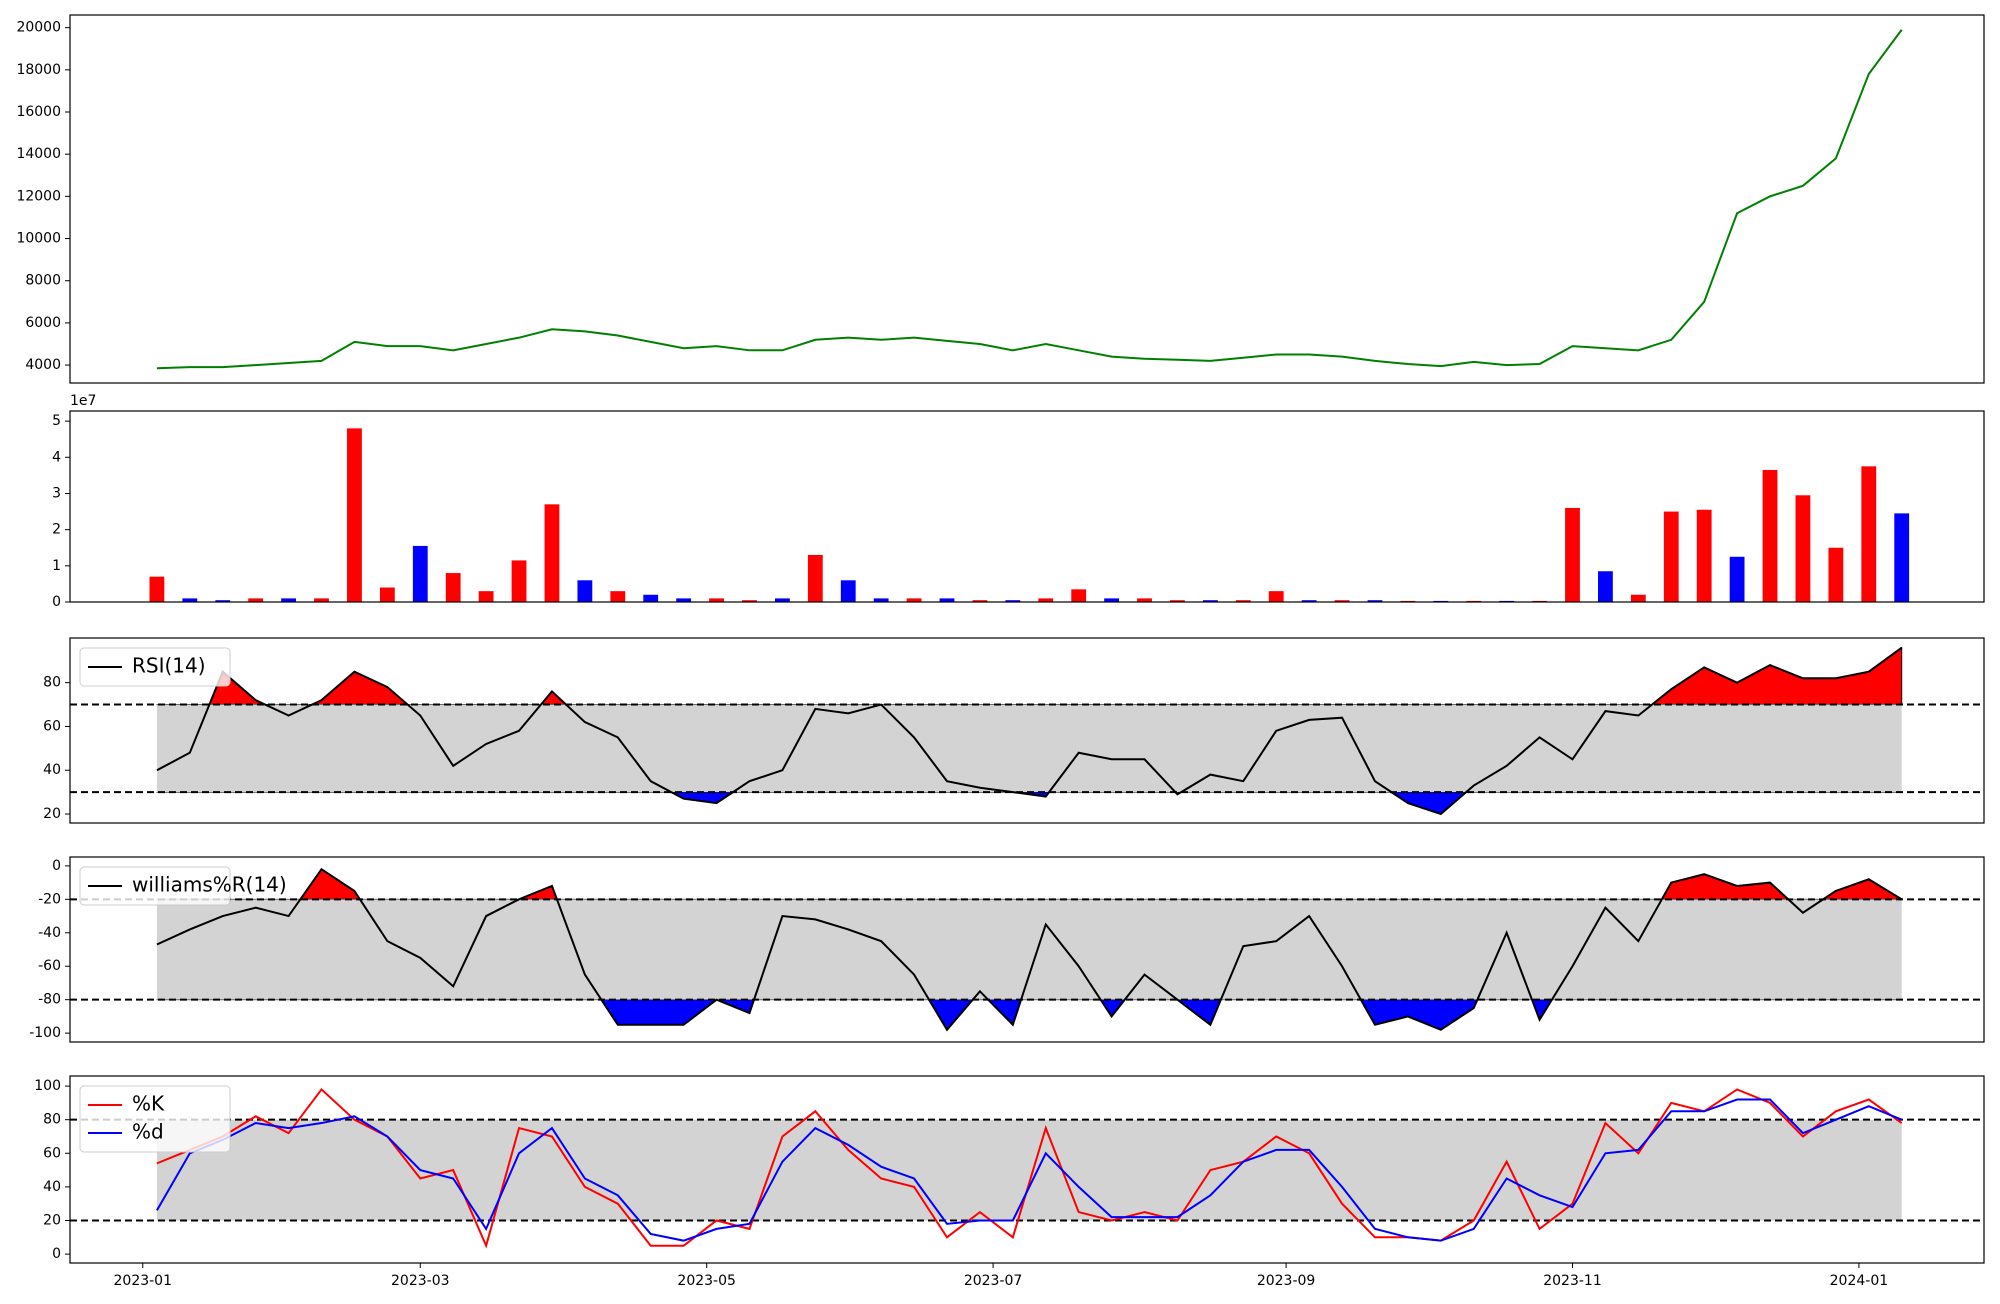  What do you see at coordinates (993, 1281) in the screenshot?
I see `x-tick-label: 2023-07` at bounding box center [993, 1281].